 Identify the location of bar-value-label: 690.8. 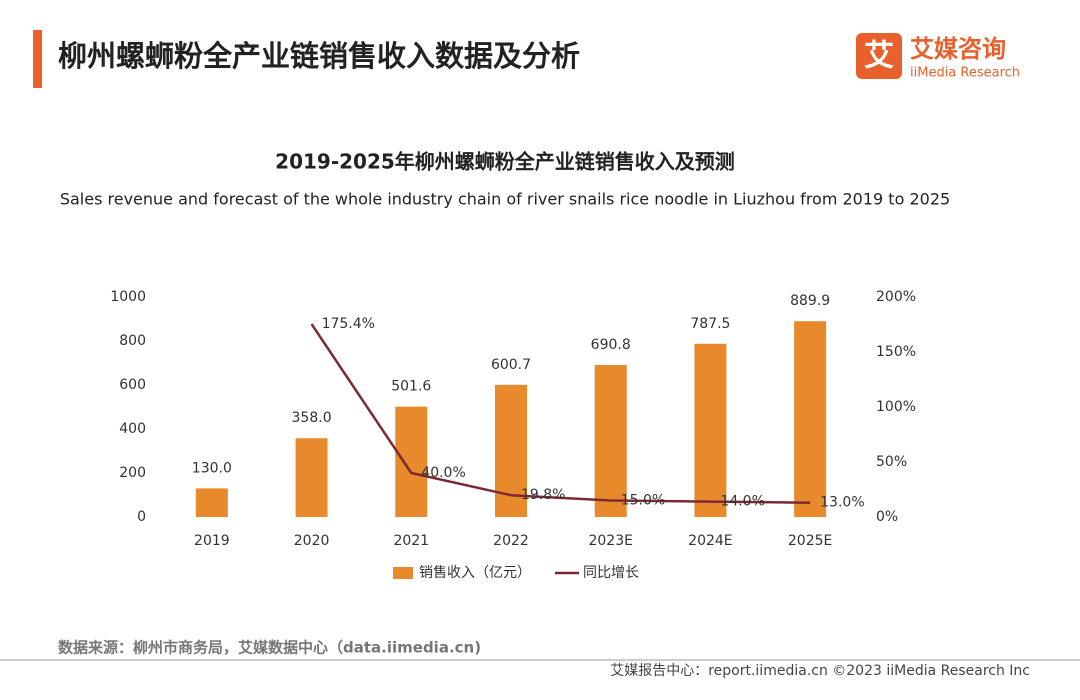
(611, 345).